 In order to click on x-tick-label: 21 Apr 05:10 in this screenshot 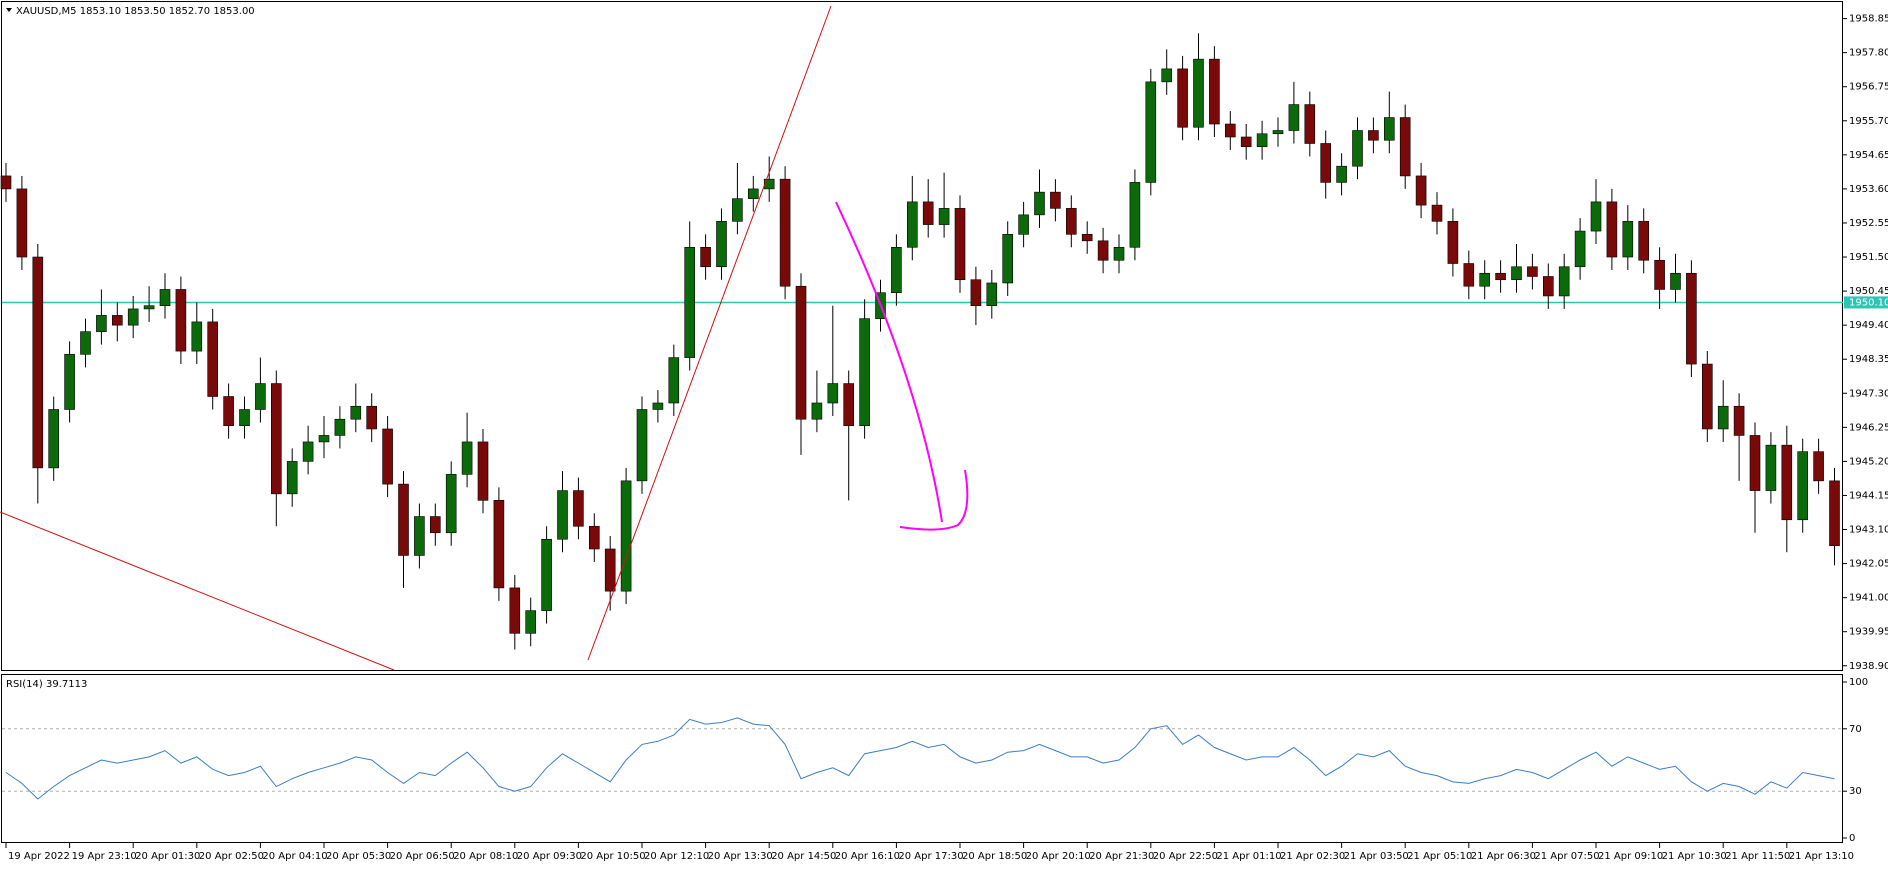, I will do `click(1439, 856)`.